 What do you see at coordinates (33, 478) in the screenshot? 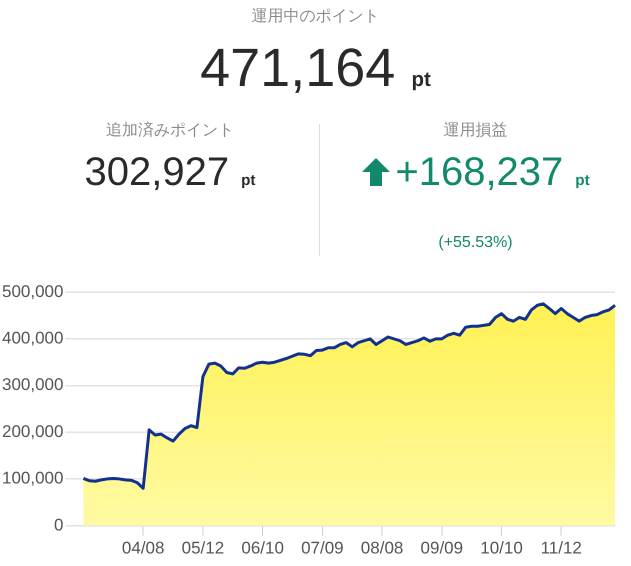
I see `y-tick-label: 100,000` at bounding box center [33, 478].